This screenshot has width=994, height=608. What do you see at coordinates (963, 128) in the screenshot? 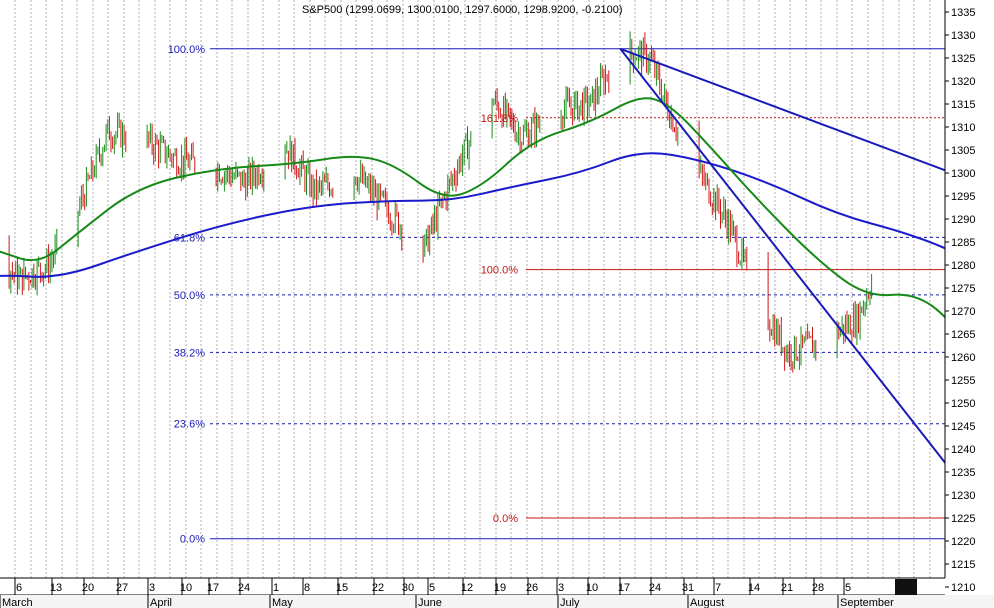
I see `y-tick-label: 1310` at bounding box center [963, 128].